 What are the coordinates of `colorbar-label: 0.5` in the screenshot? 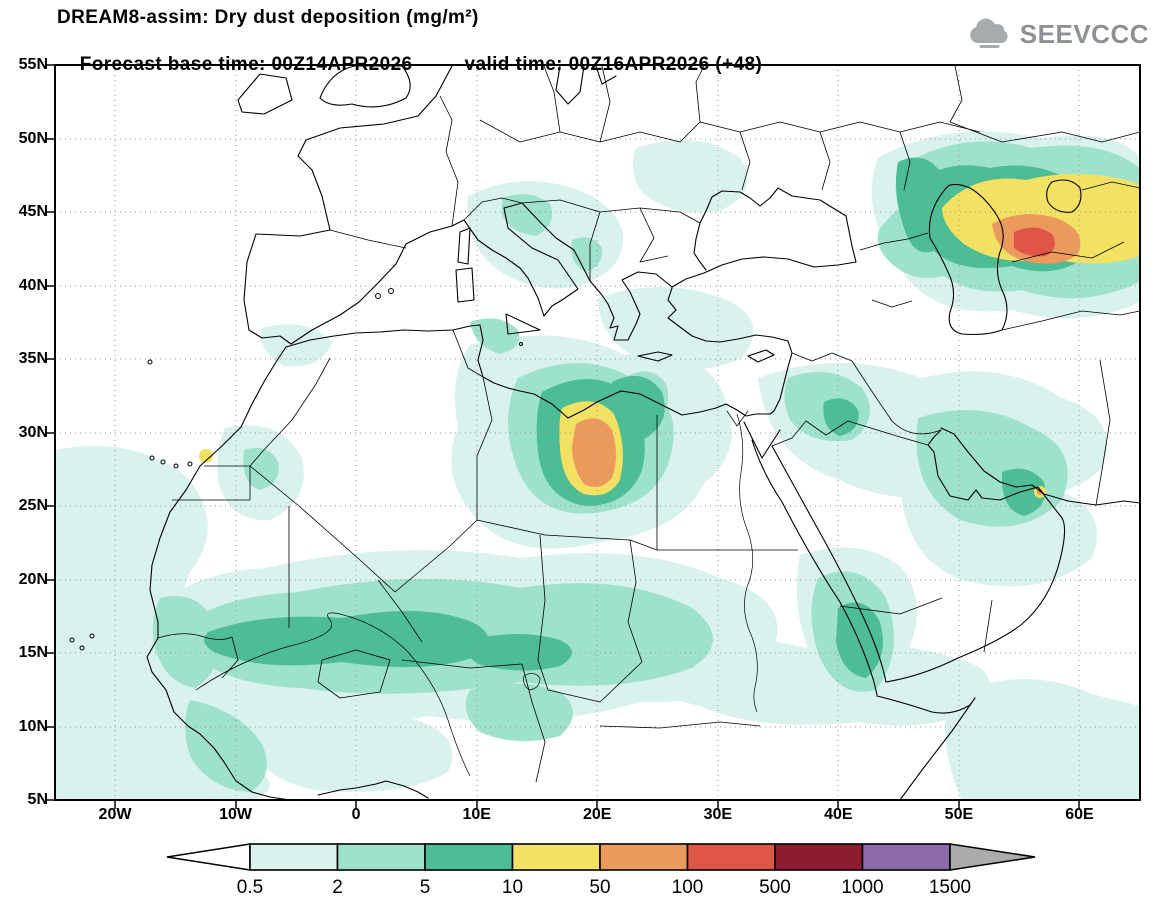 It's located at (250, 887).